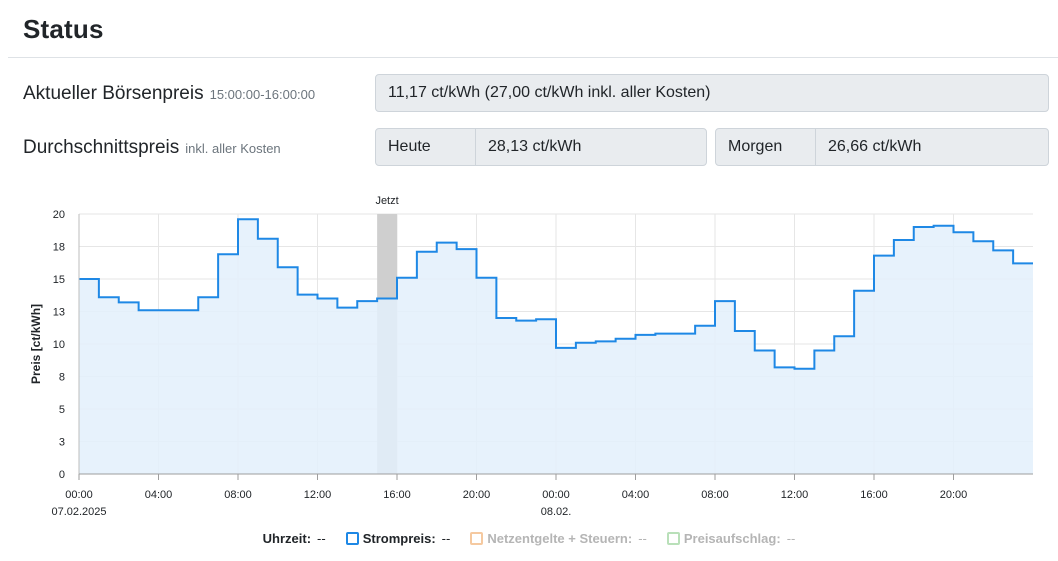 The height and width of the screenshot is (561, 1058). I want to click on current-time-range: 15:00:00-16:00:00, so click(262, 94).